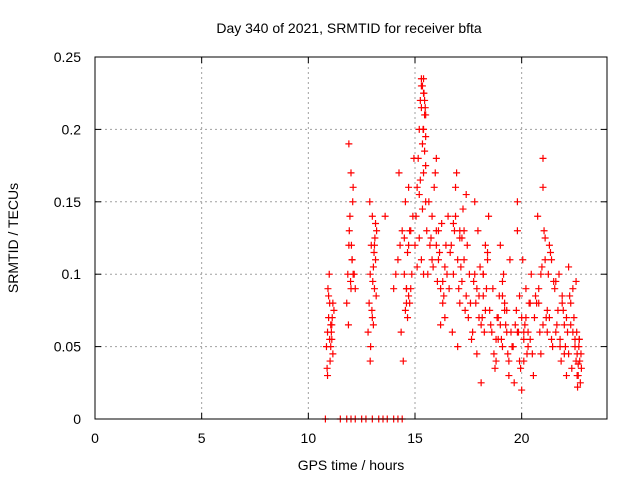  What do you see at coordinates (13, 238) in the screenshot?
I see `y-axis-label: SRMTID / TECUs` at bounding box center [13, 238].